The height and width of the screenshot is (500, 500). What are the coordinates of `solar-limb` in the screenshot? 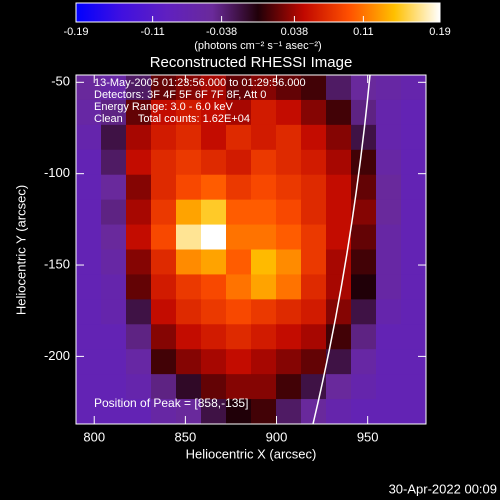 It's located at (341, 249).